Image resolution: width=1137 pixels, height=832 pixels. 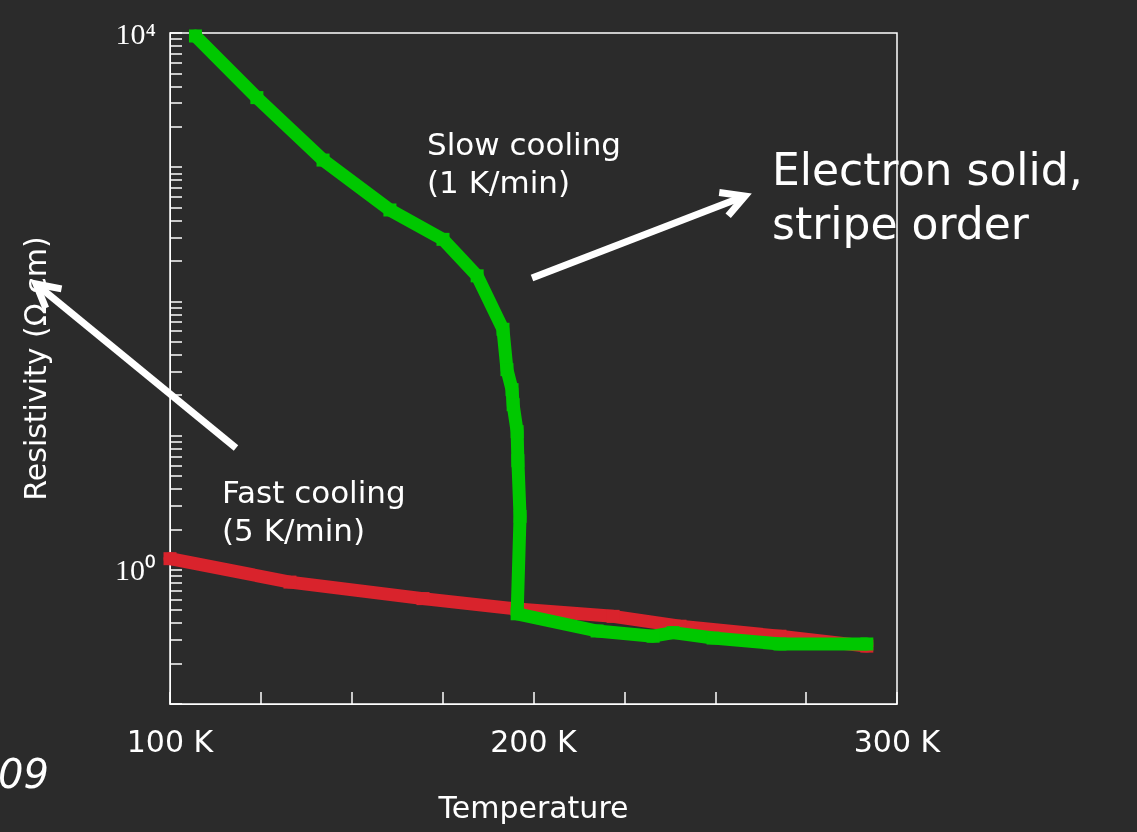 I want to click on x-tick-label: 200 K, so click(x=534, y=741).